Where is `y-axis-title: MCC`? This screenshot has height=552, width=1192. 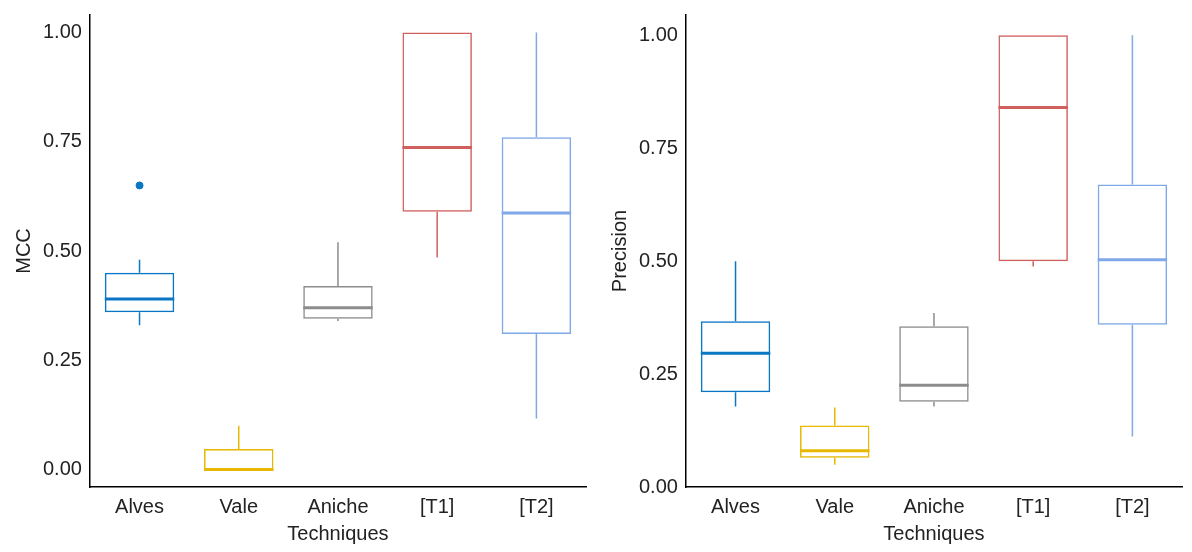
y-axis-title: MCC is located at coordinates (22, 251).